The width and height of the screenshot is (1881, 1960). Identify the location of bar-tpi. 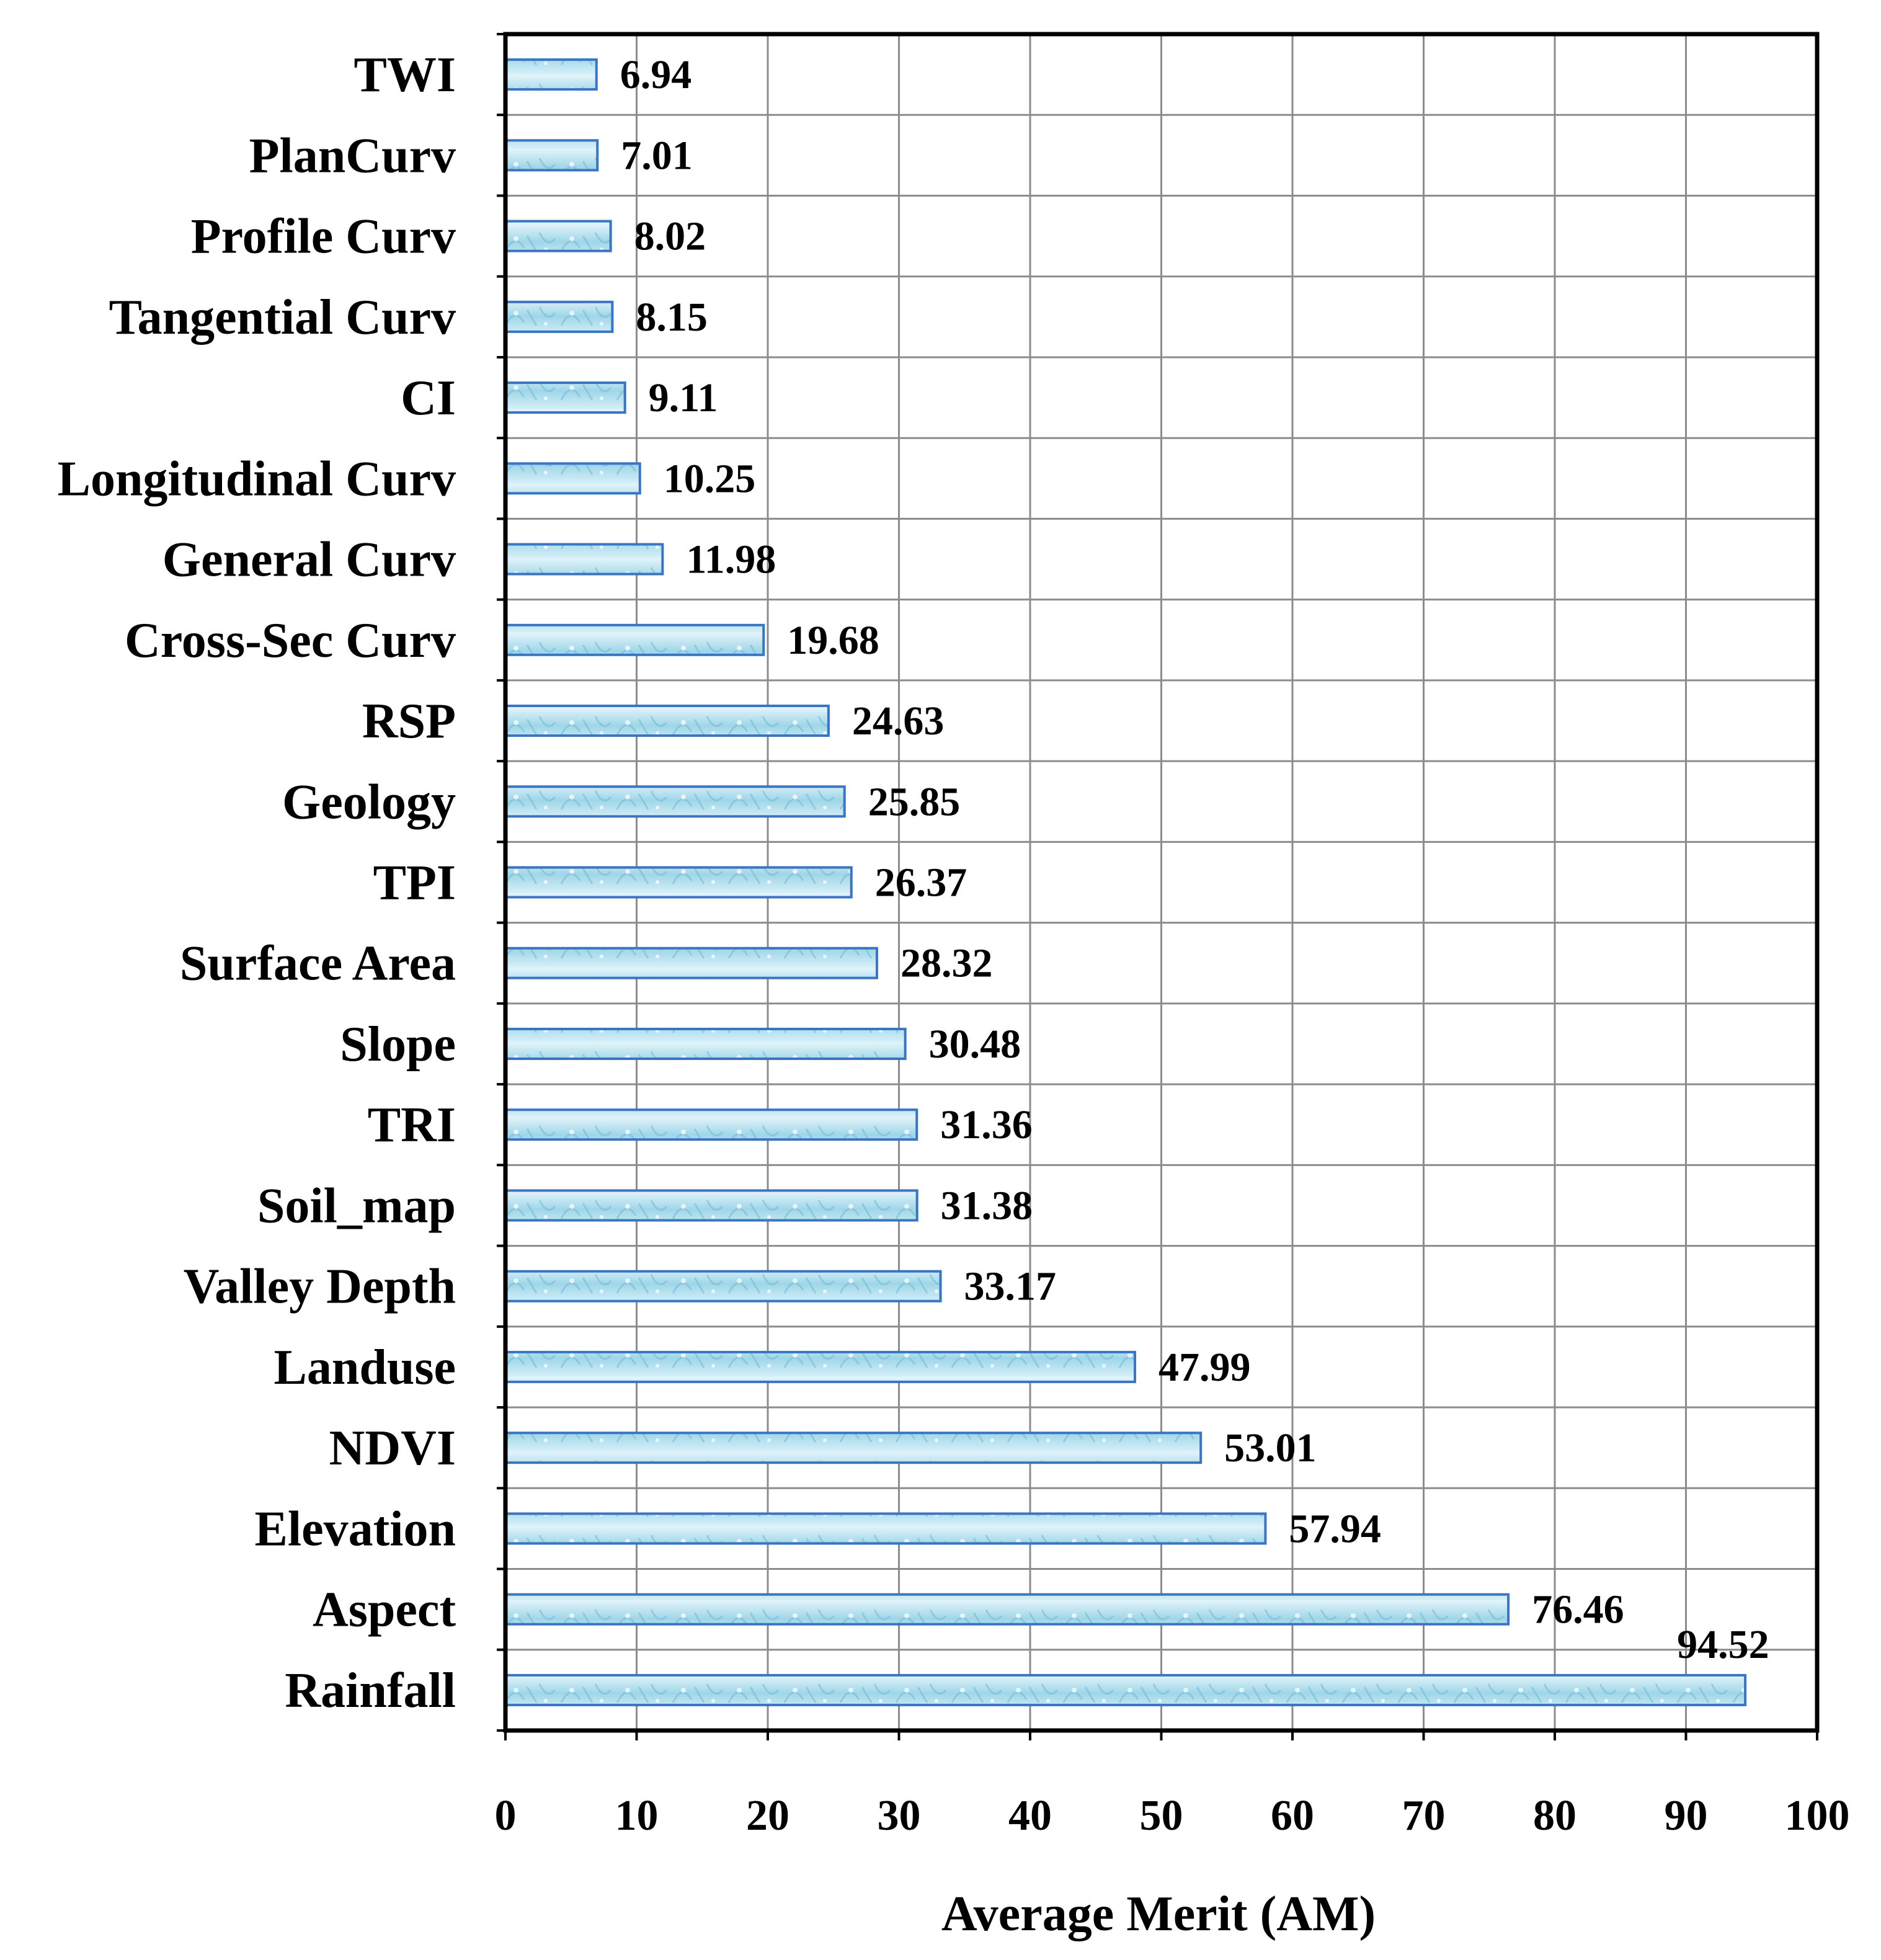
(678, 882).